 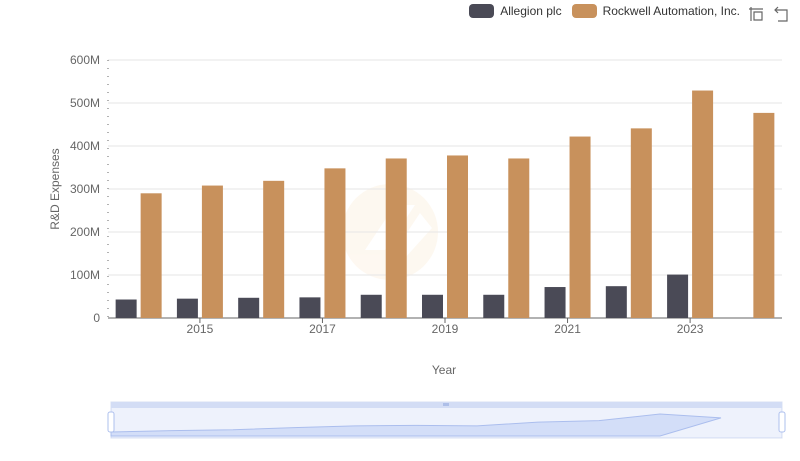 I want to click on data-zoom-slider, so click(x=446, y=420).